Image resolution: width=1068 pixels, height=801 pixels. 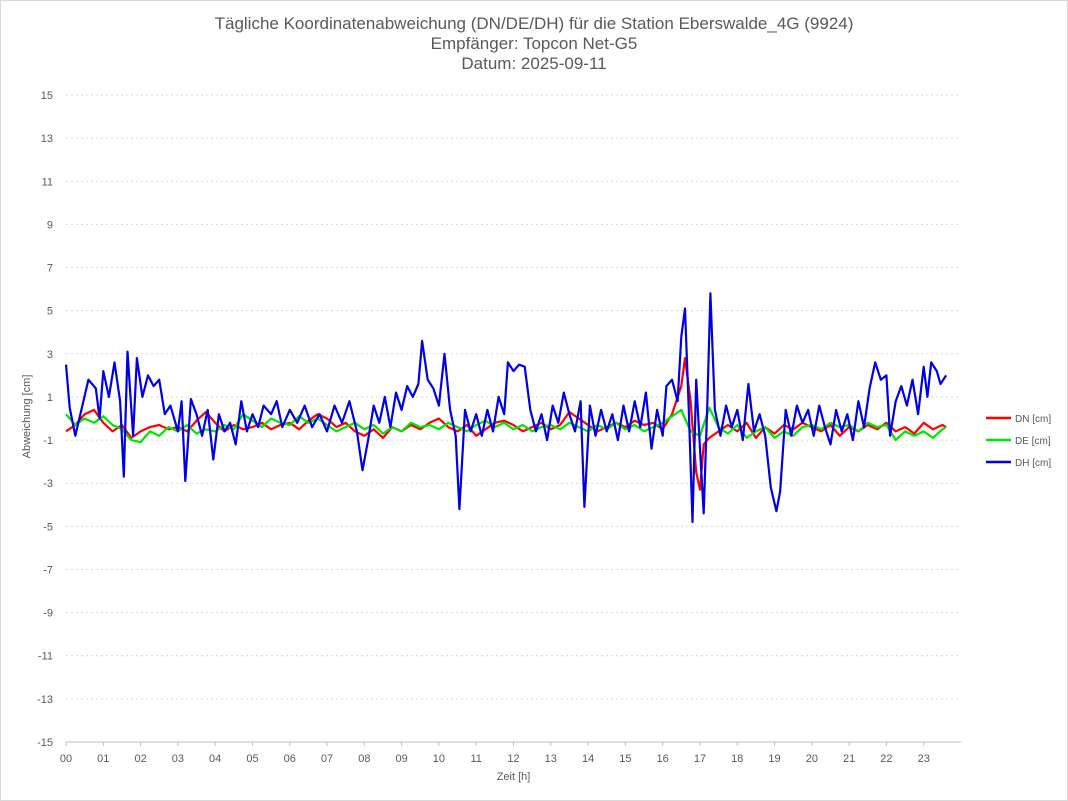 What do you see at coordinates (551, 759) in the screenshot?
I see `x-tick-label: 13` at bounding box center [551, 759].